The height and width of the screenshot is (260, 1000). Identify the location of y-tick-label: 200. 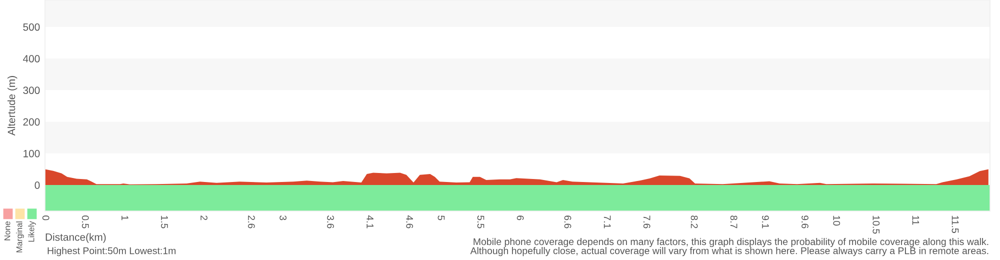
(31, 122).